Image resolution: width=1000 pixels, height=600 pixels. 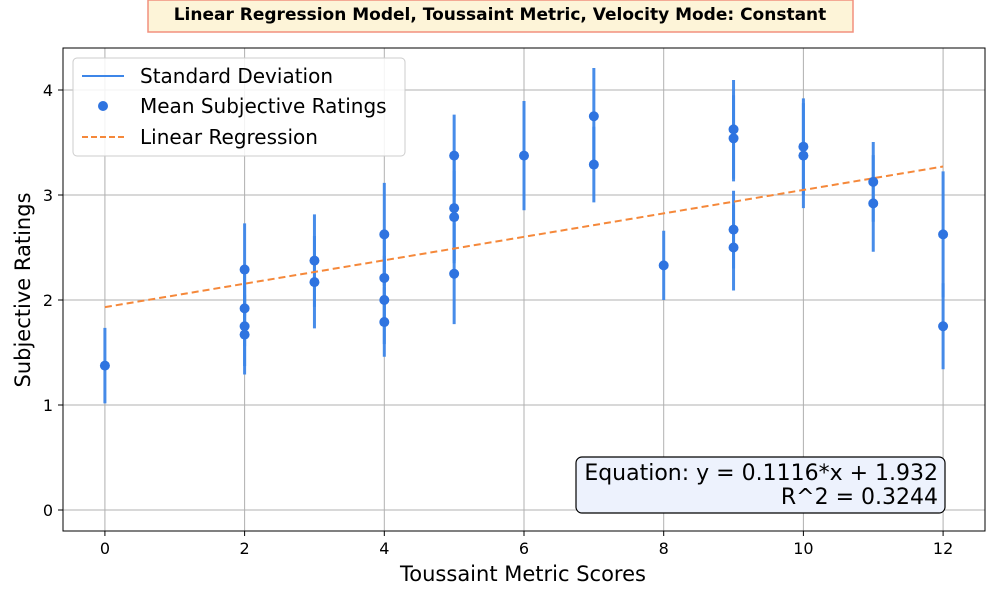 I want to click on x-axis-ticks: 0 2 4 6 8 10 12, so click(x=526, y=544).